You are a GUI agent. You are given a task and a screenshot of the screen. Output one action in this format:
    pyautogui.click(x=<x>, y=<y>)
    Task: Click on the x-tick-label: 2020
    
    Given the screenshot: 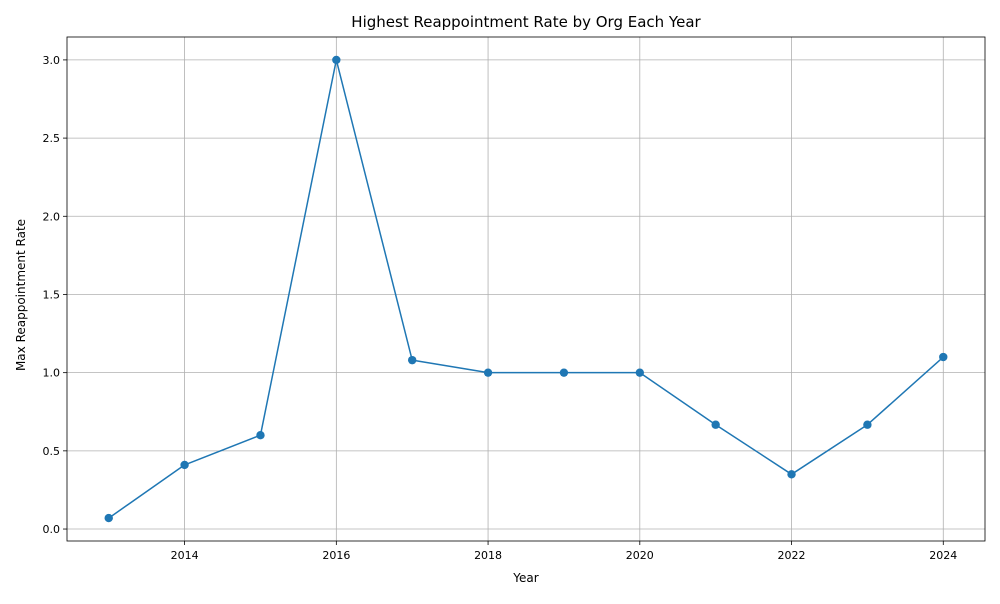 What is the action you would take?
    pyautogui.click(x=640, y=555)
    